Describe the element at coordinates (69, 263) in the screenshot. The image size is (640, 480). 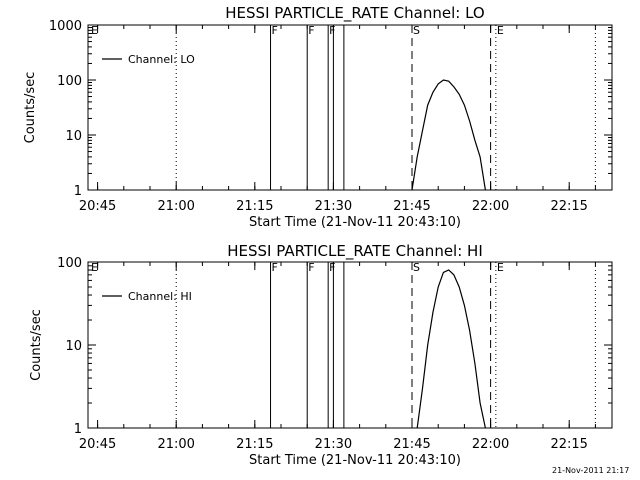
I see `chart2-y-tick-label: 100` at that location.